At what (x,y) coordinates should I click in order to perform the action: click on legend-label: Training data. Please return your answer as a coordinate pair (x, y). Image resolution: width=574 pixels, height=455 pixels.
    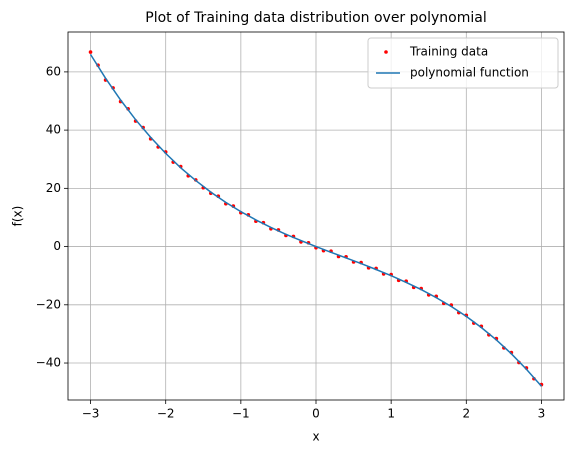
    Looking at the image, I should click on (448, 52).